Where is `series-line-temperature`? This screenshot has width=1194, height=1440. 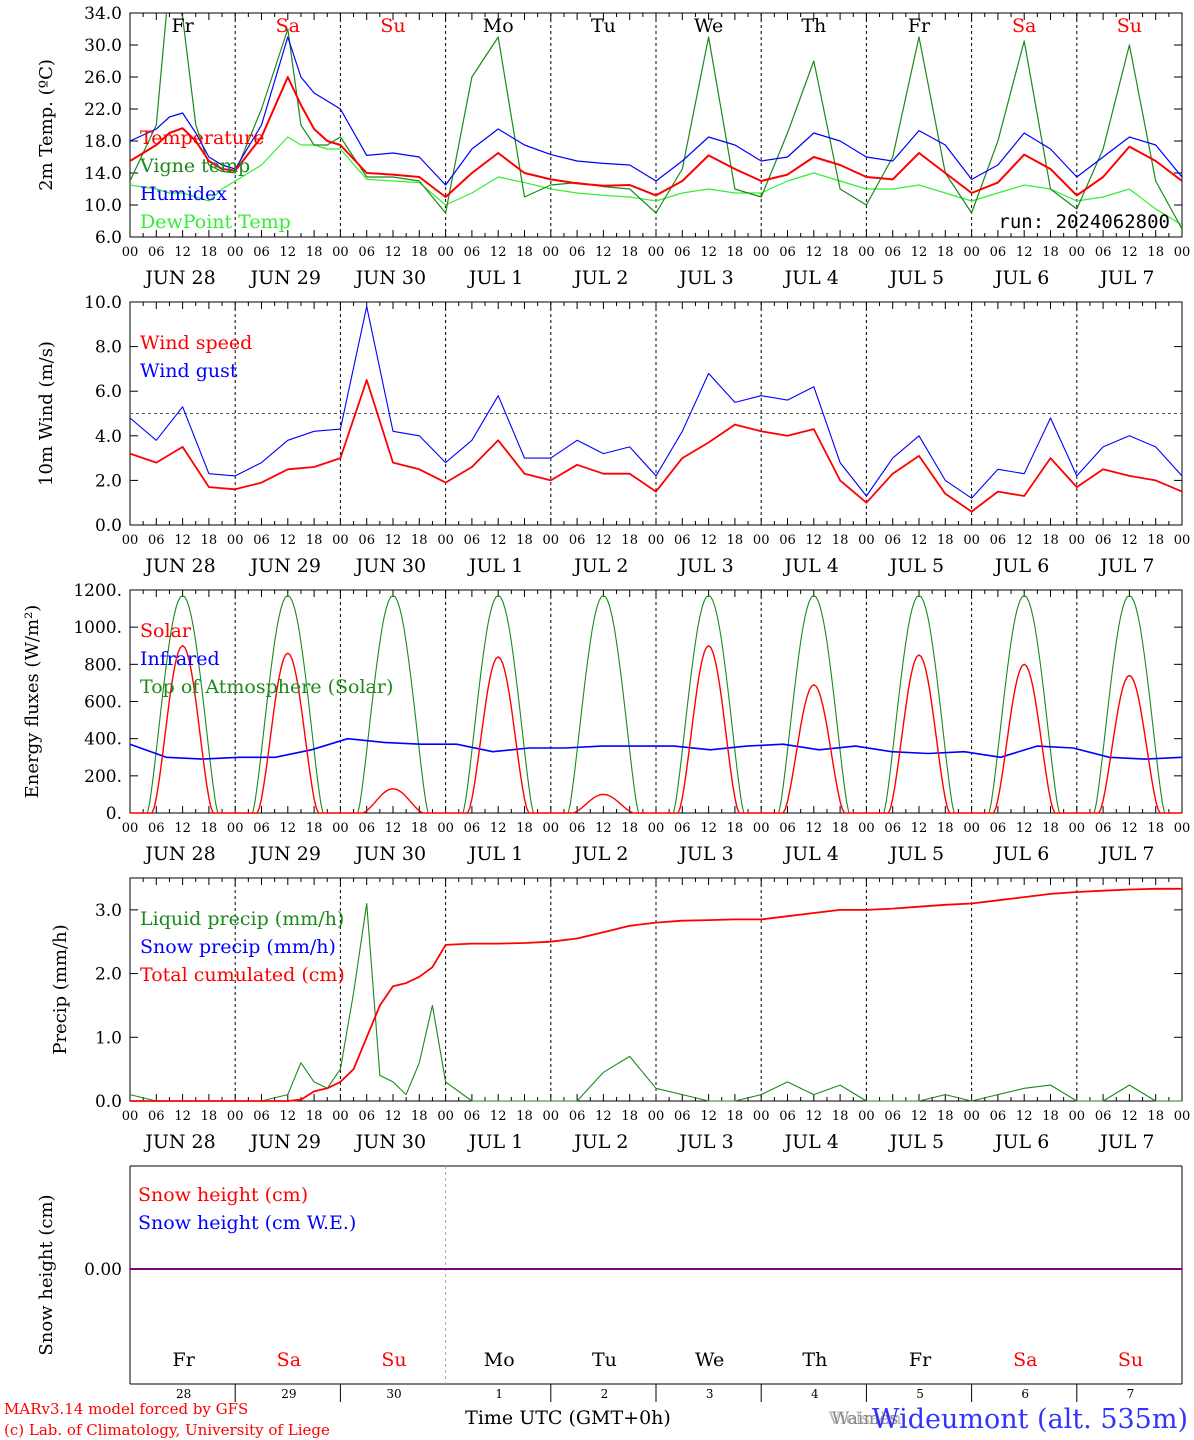 series-line-temperature is located at coordinates (656, 137).